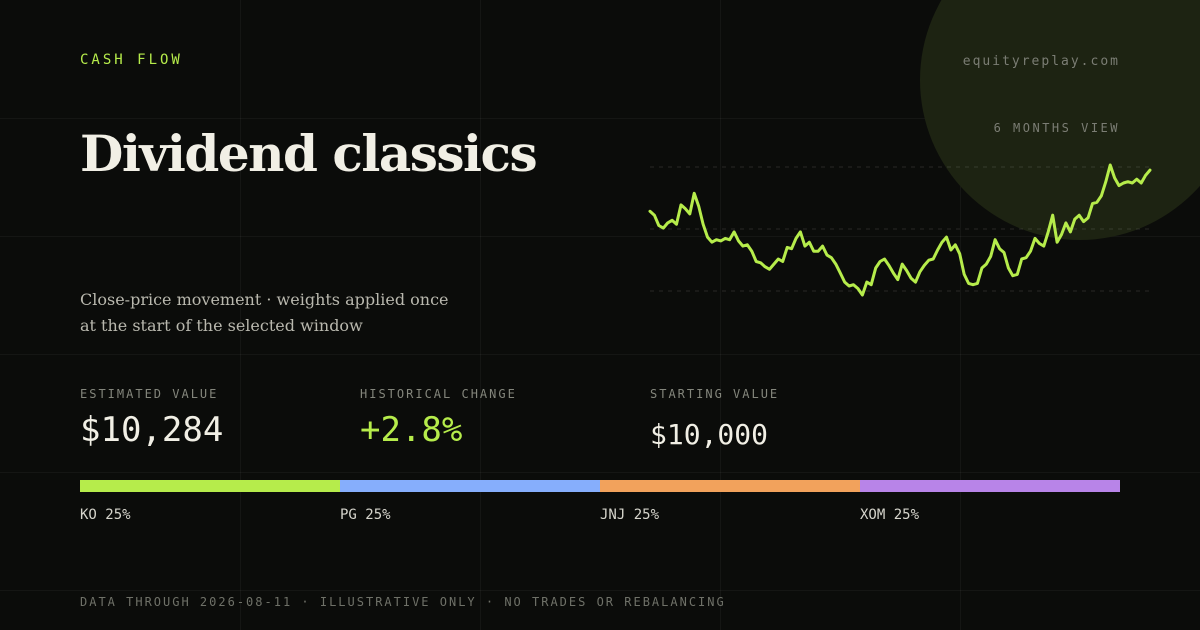 Image resolution: width=1200 pixels, height=630 pixels. What do you see at coordinates (309, 153) in the screenshot?
I see `page-title: Dividend classics` at bounding box center [309, 153].